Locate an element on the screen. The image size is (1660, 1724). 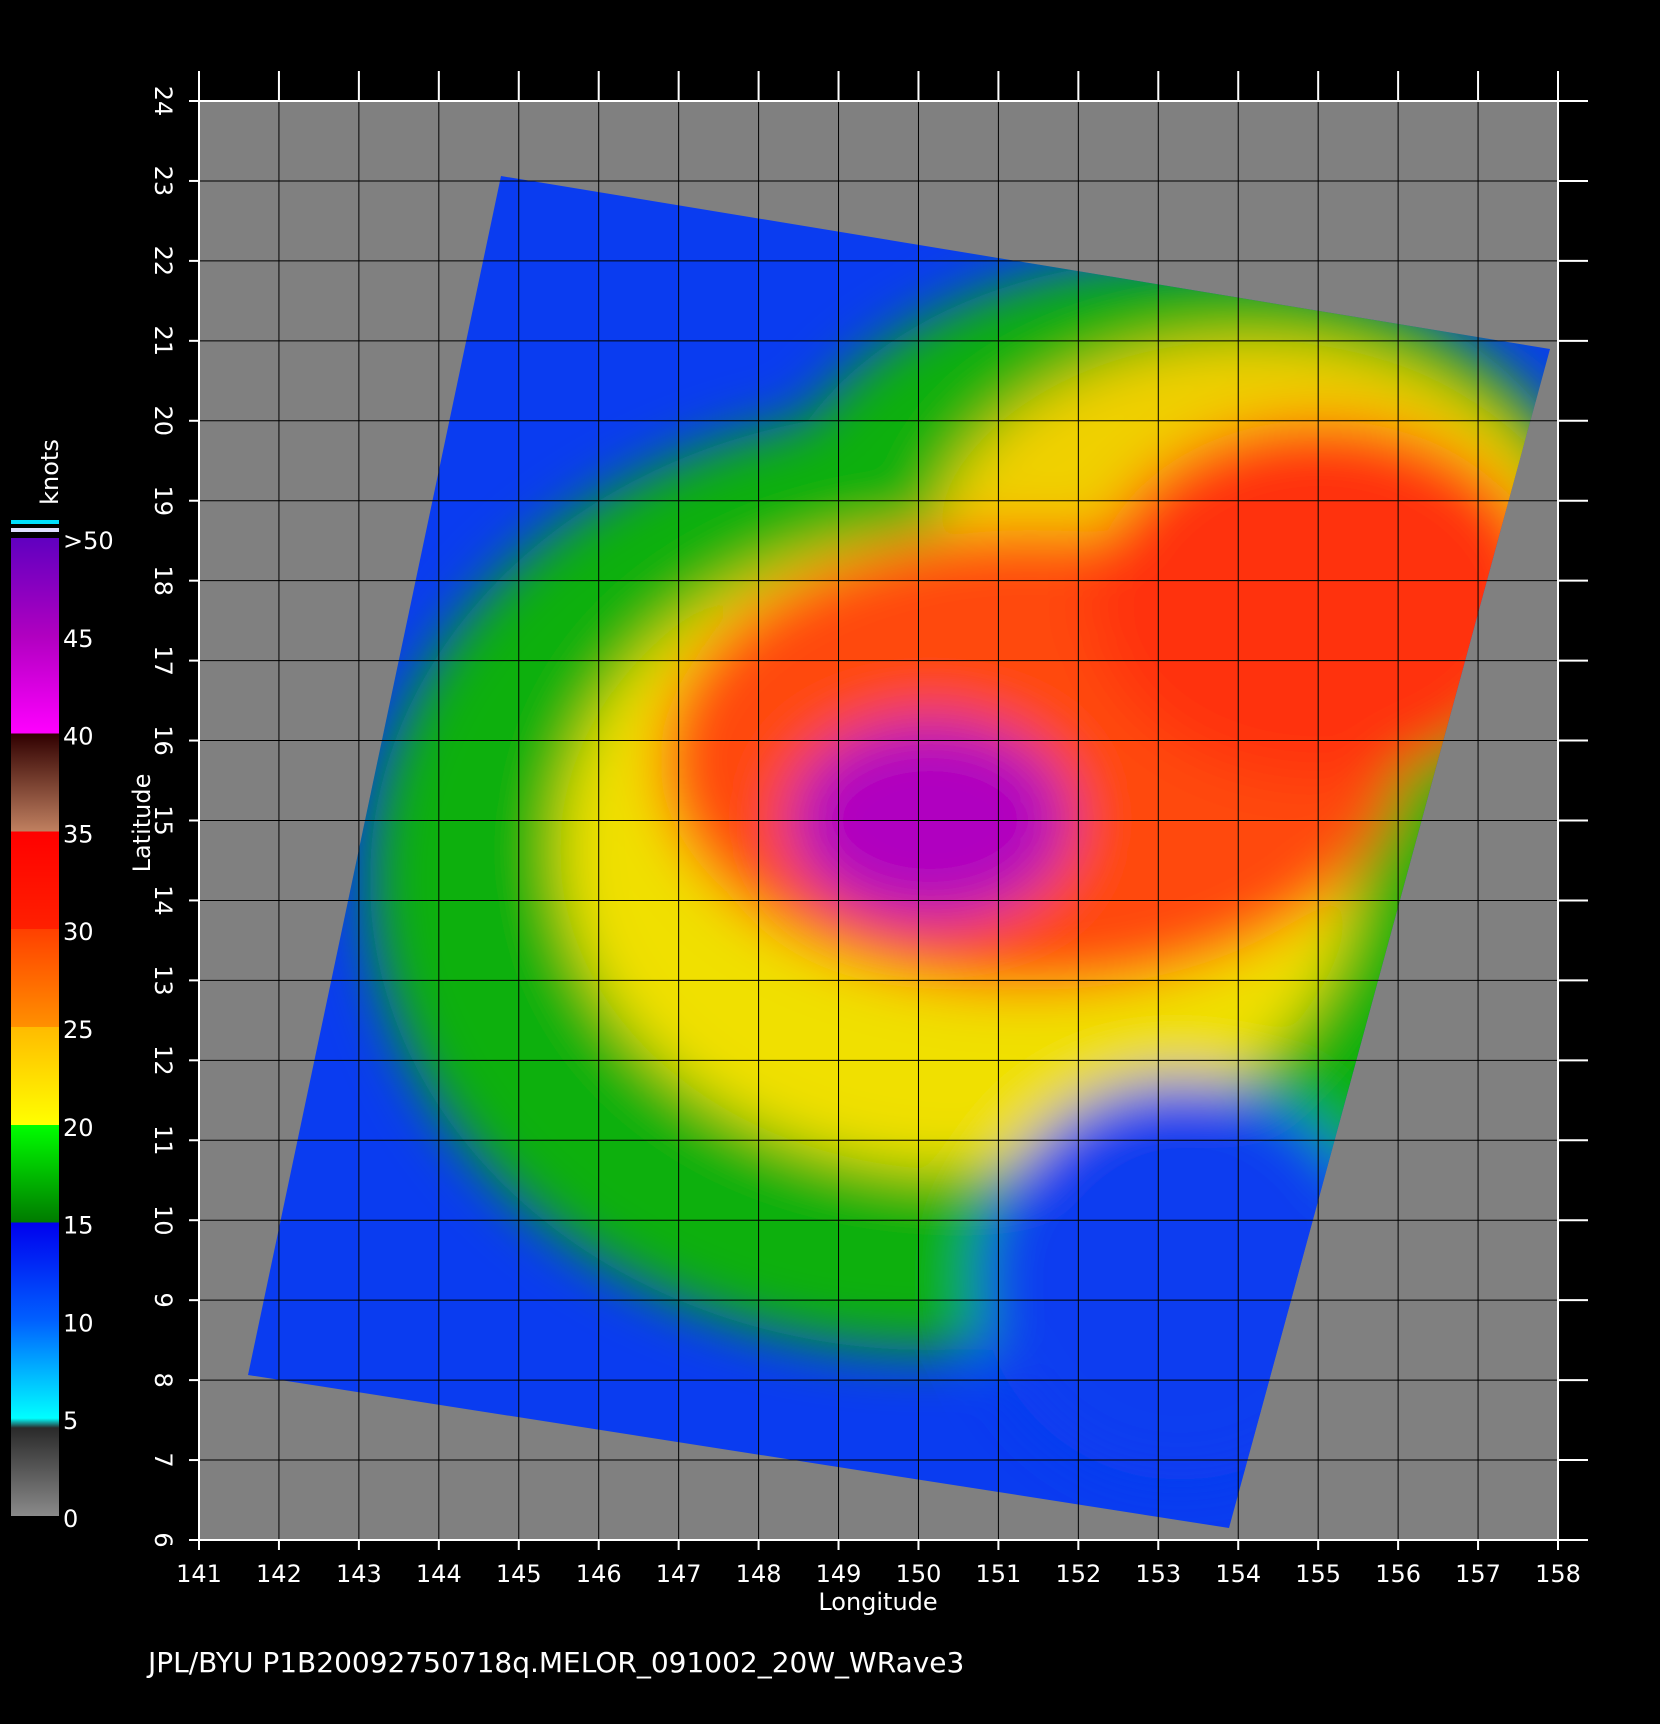
x-tick-label: 150 is located at coordinates (919, 1574).